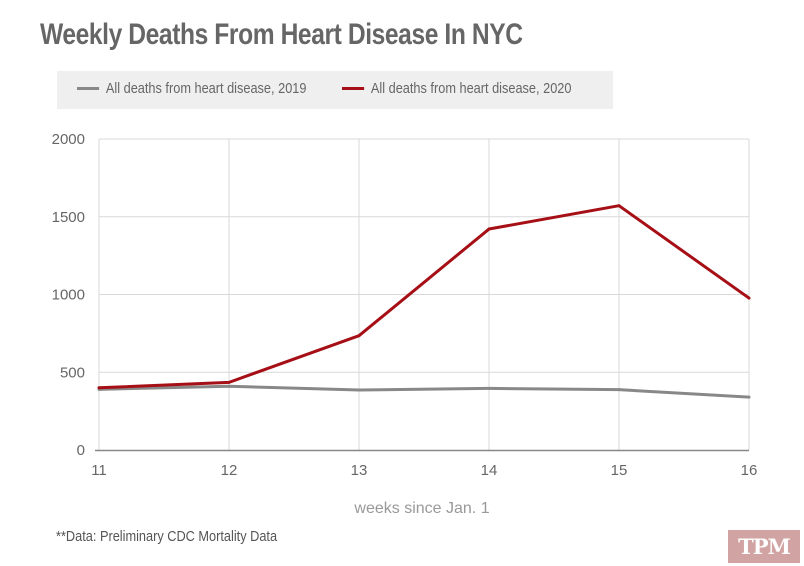 The width and height of the screenshot is (804, 566). What do you see at coordinates (422, 508) in the screenshot?
I see `x-axis-label: weeks since Jan. 1` at bounding box center [422, 508].